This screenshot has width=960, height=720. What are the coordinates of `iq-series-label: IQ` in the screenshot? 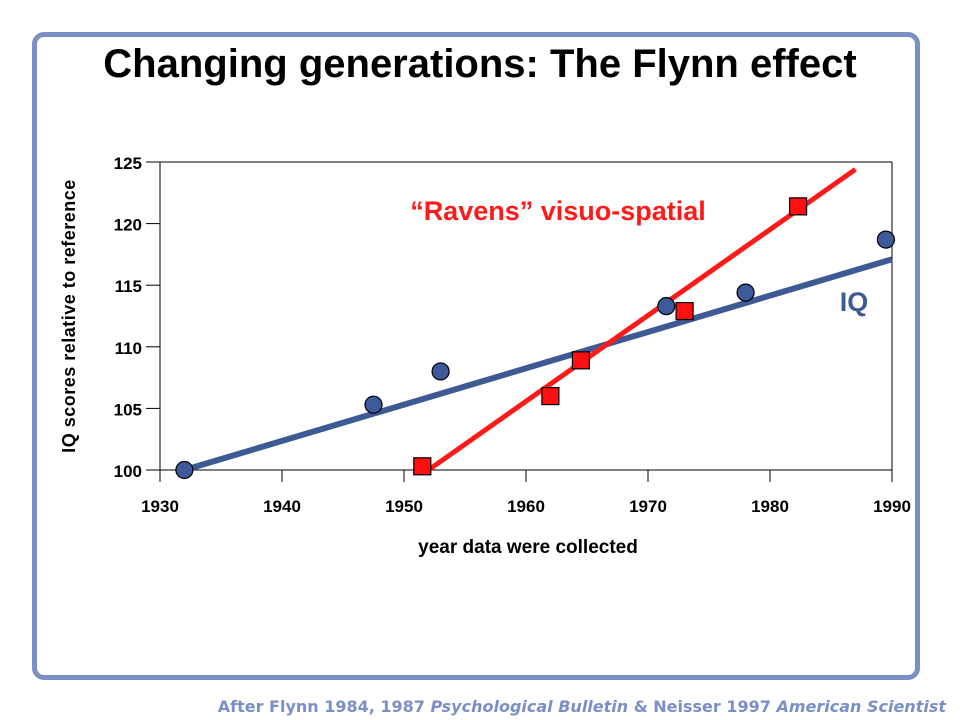 It's located at (854, 302).